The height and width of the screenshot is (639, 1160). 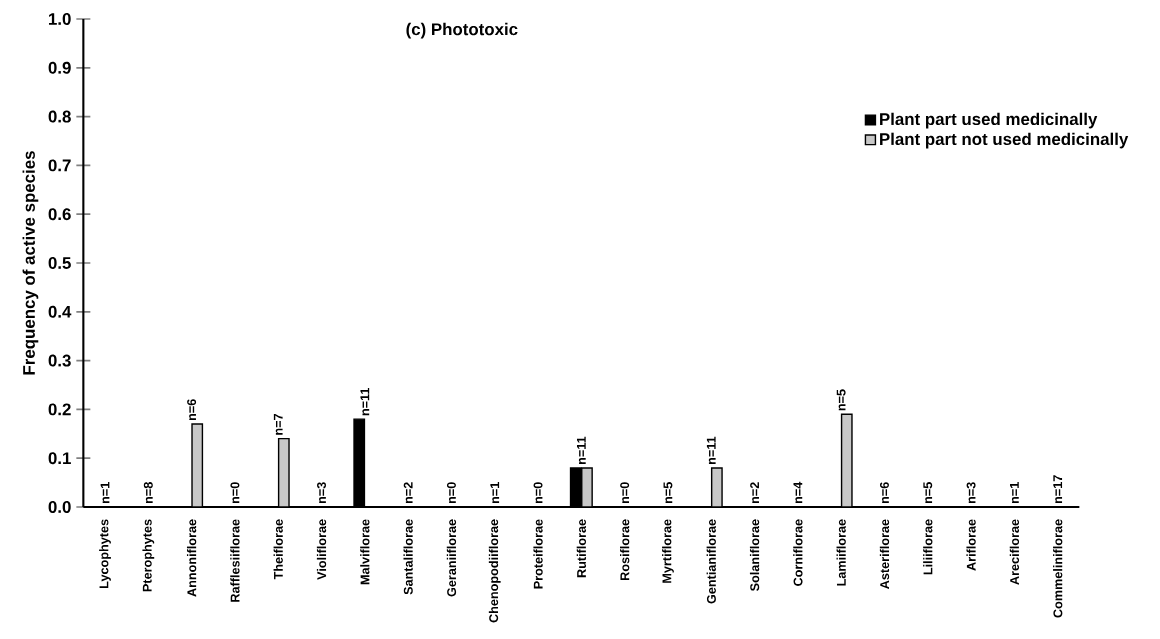 What do you see at coordinates (625, 549) in the screenshot?
I see `x-tick-label: Rosiflorae` at bounding box center [625, 549].